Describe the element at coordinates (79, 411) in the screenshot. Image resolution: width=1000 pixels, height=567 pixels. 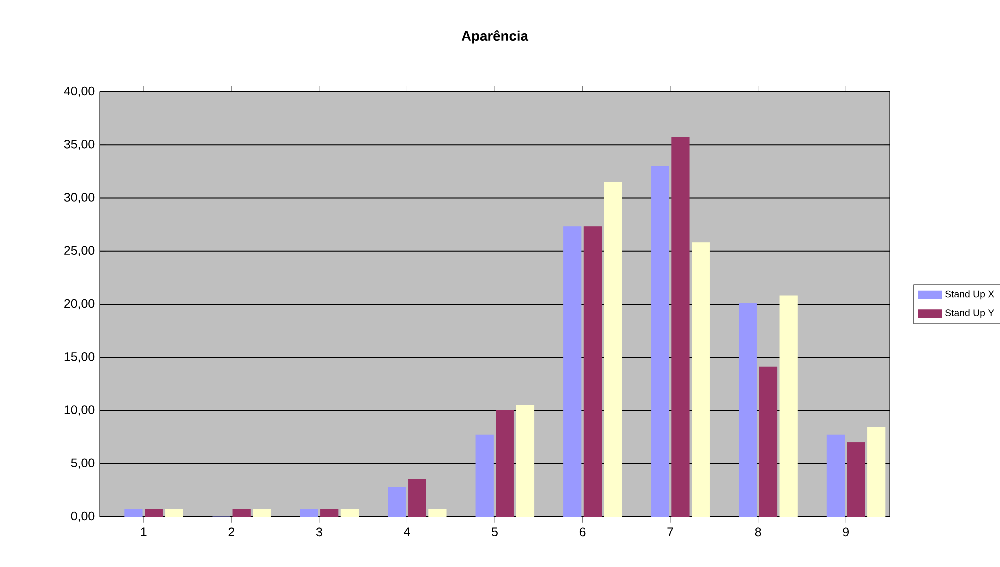
I see `y-tick-label: 10,00` at that location.